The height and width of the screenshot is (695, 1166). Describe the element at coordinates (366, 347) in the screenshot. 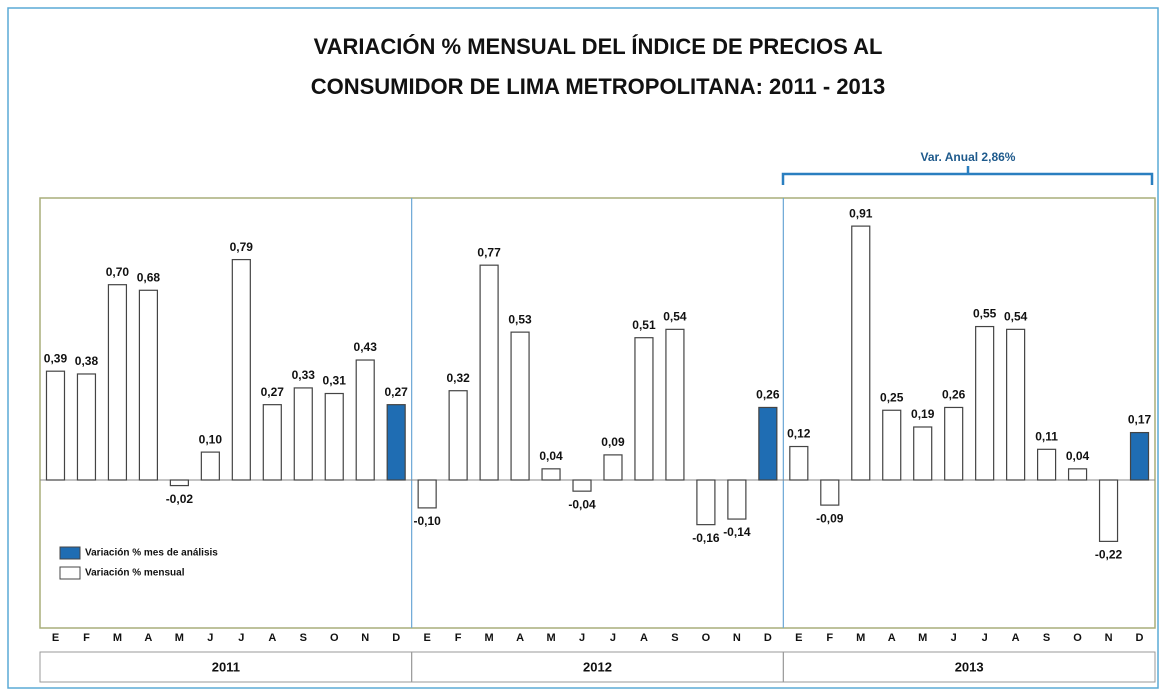

I see `value-label: 0,43` at that location.